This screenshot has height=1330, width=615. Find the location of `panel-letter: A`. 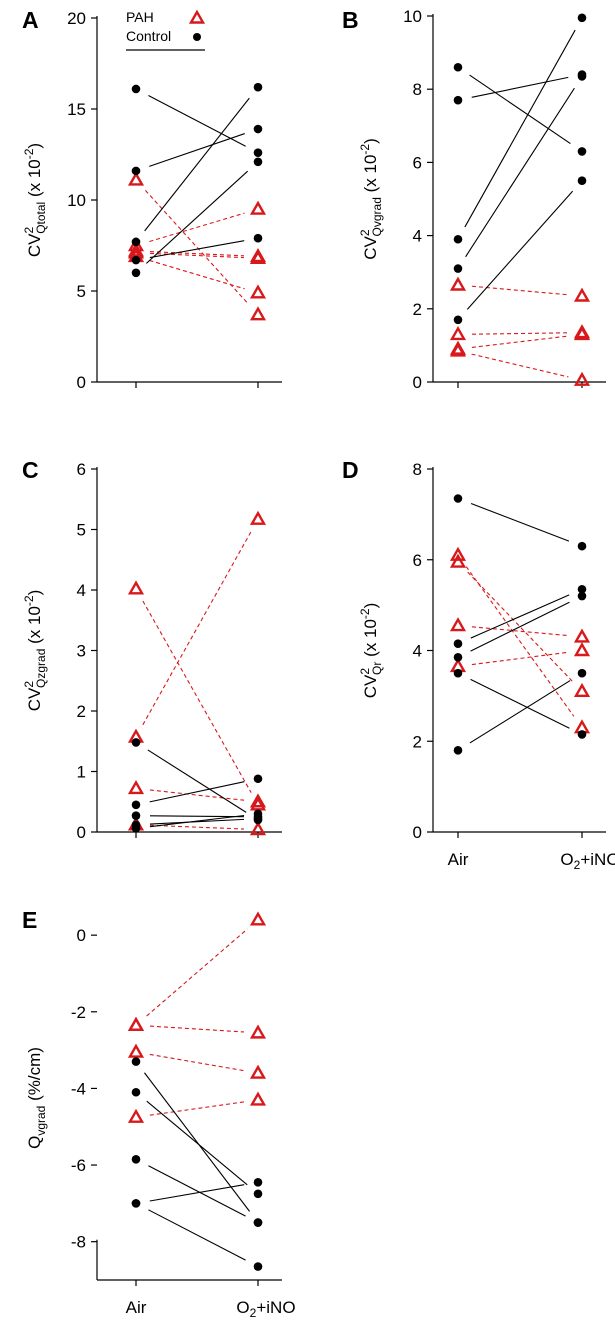

panel-letter: A is located at coordinates (30, 20).